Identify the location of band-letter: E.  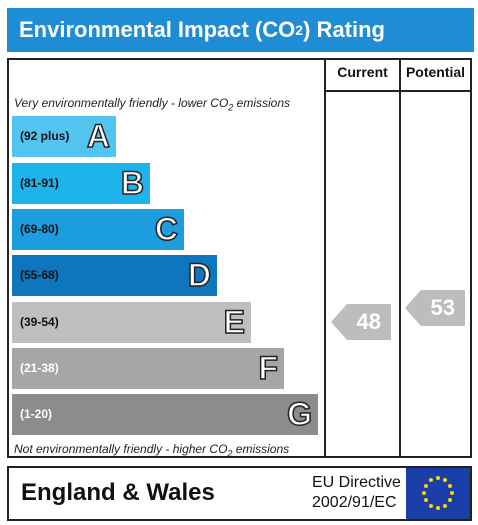
(234, 322).